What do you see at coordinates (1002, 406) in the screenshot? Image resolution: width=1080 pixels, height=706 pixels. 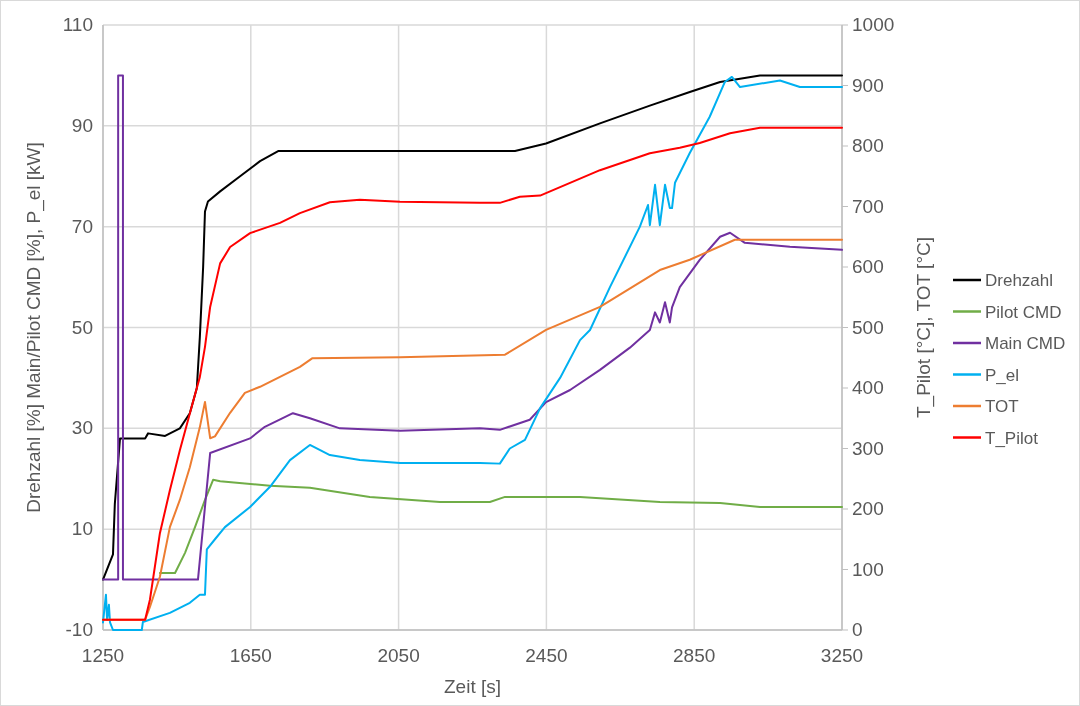 I see `legend-label: TOT` at bounding box center [1002, 406].